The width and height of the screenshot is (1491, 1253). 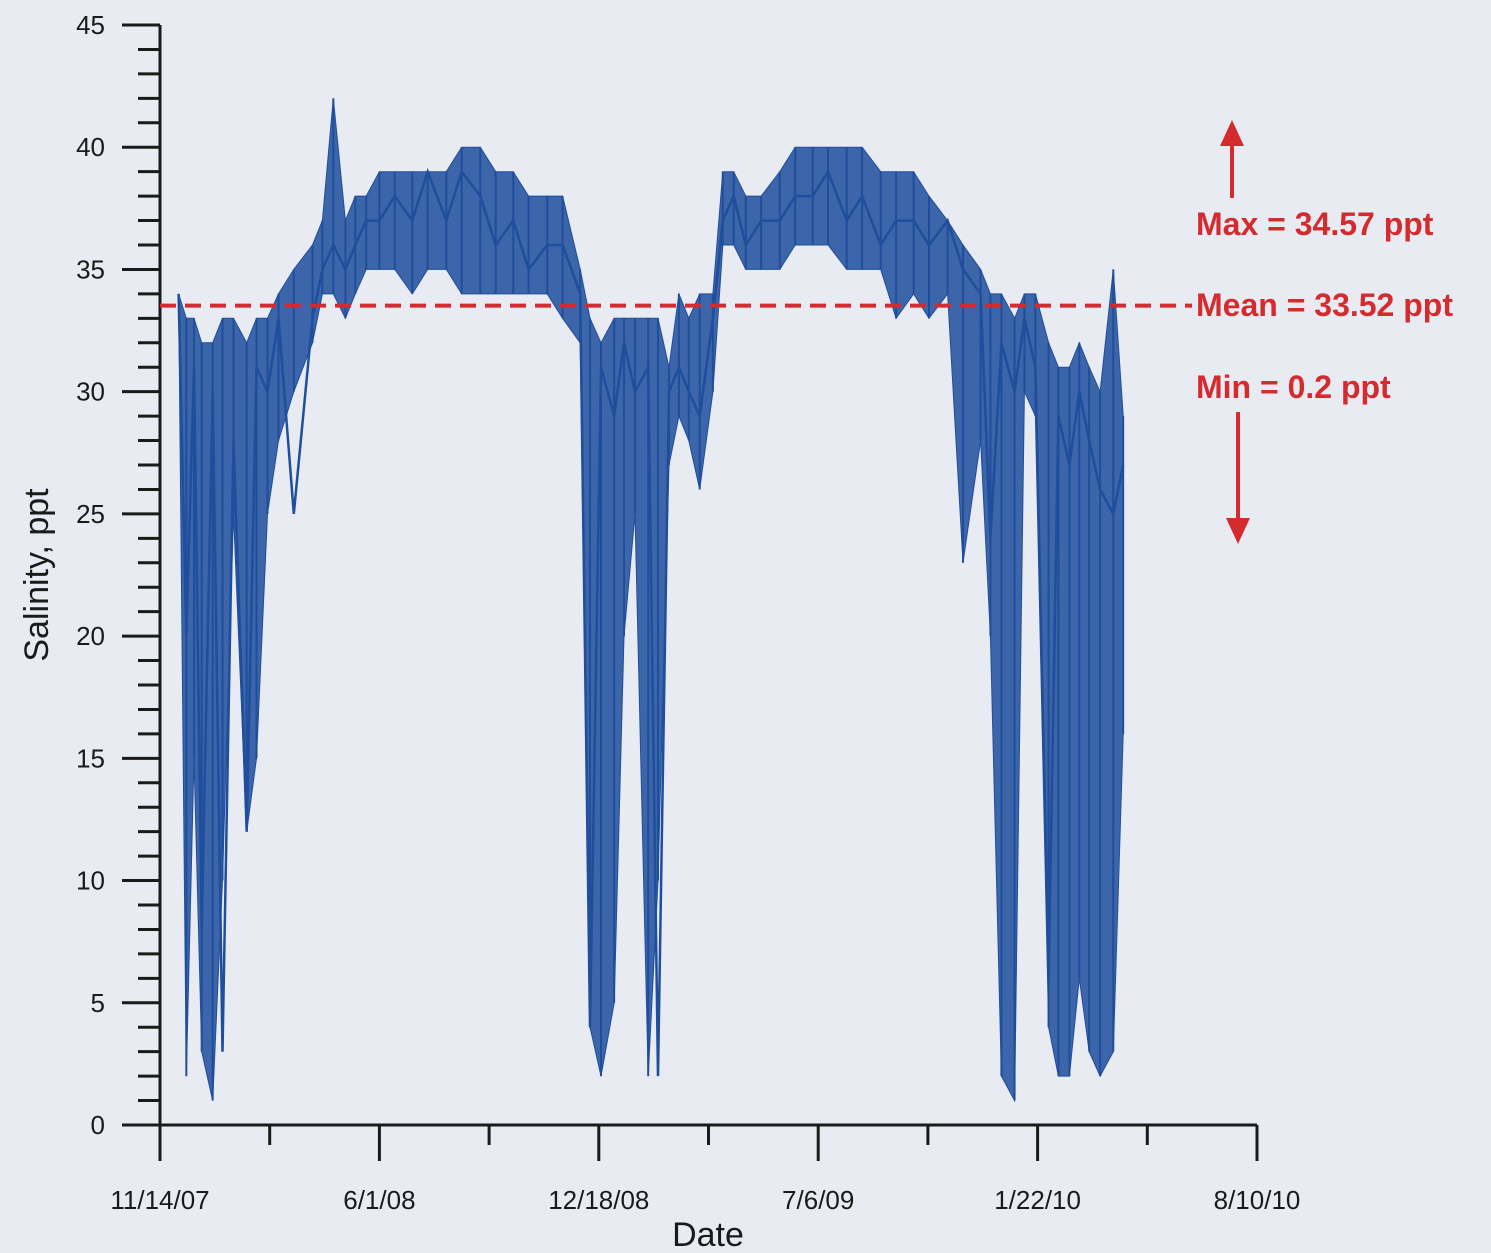 I want to click on y-tick-label: 15, so click(x=90, y=758).